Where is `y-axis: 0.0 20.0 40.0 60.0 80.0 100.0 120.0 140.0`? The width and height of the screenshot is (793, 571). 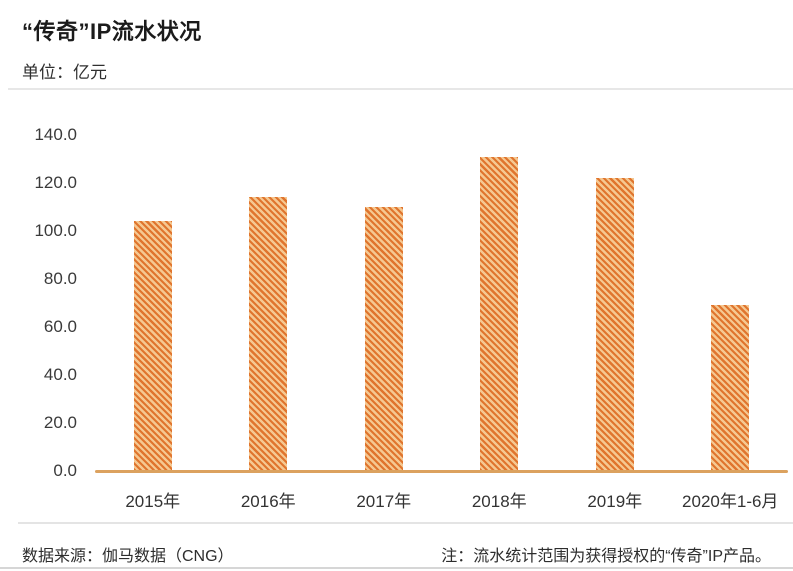 y-axis: 0.0 20.0 40.0 60.0 80.0 100.0 120.0 140.0 is located at coordinates (38, 285).